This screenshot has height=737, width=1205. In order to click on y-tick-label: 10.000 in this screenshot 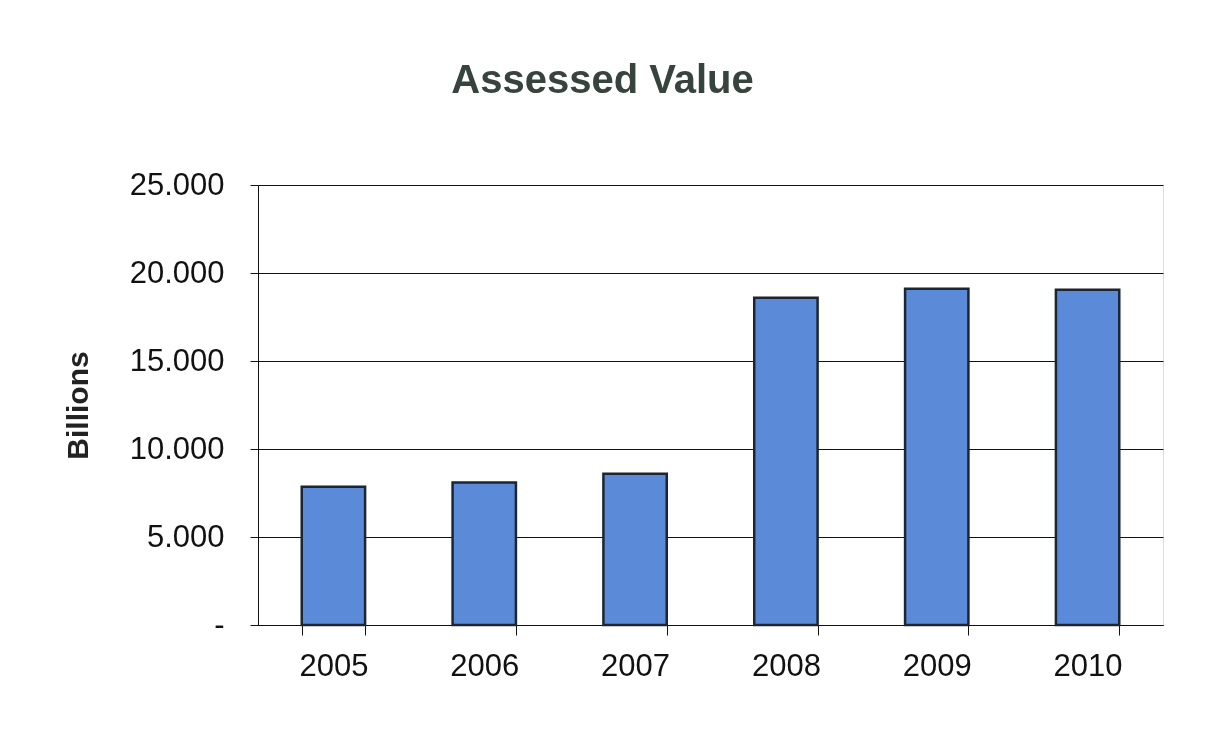, I will do `click(177, 448)`.